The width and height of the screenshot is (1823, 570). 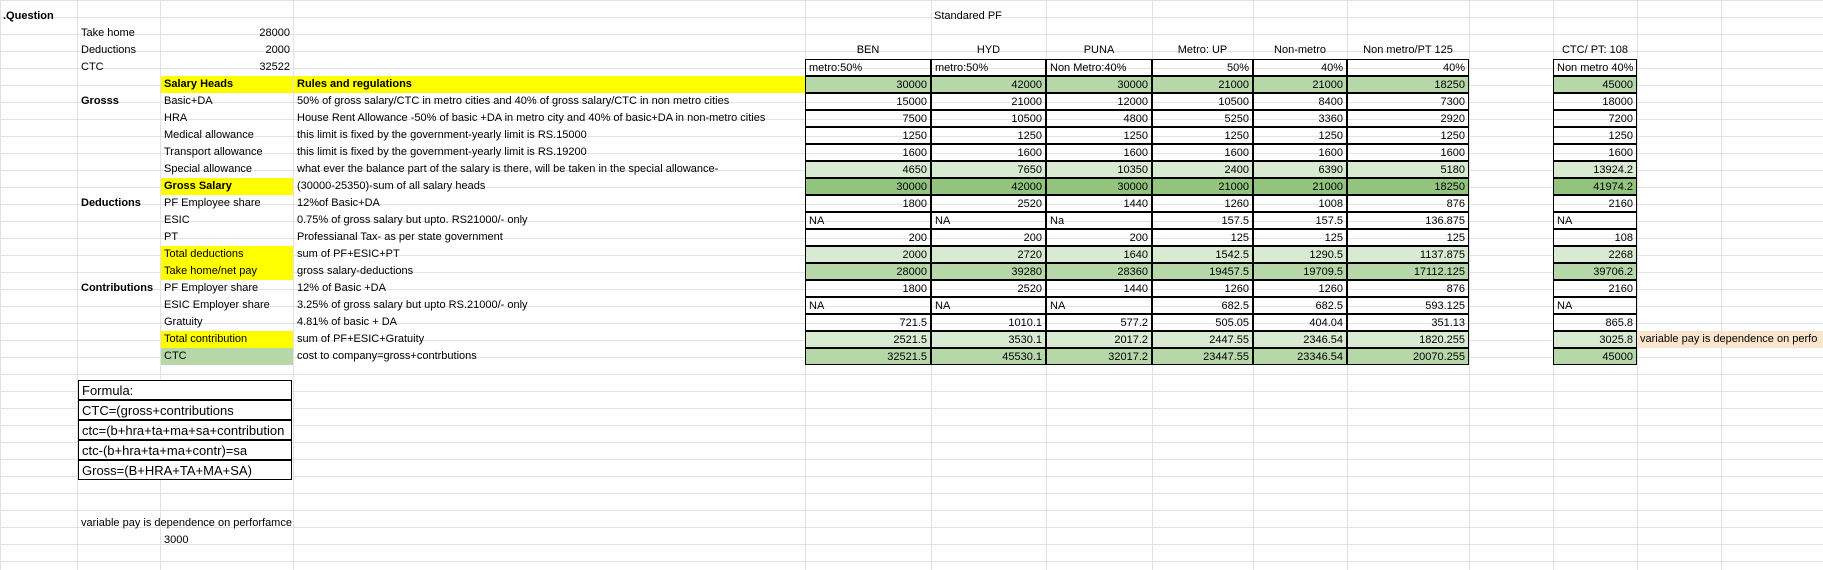 I want to click on header-value-4: 40%, so click(x=1300, y=67).